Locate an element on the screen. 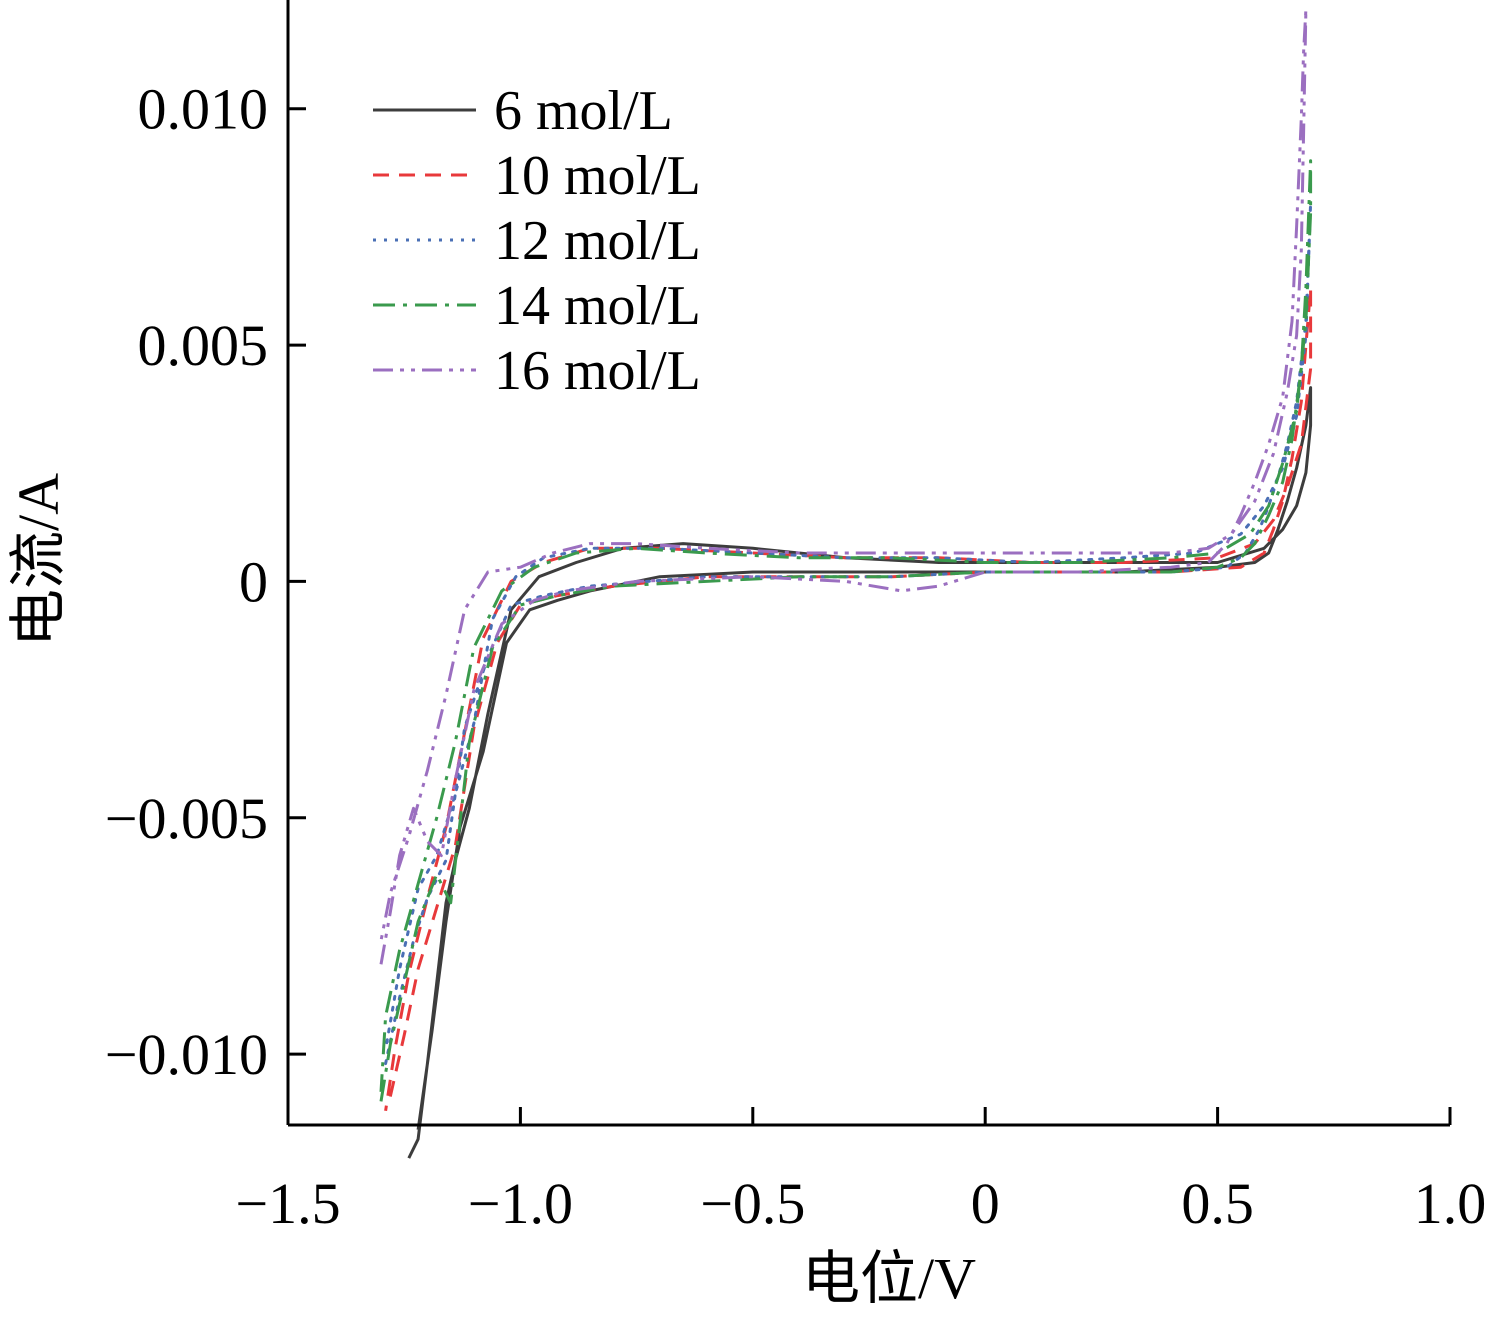 Image resolution: width=1500 pixels, height=1319 pixels. y-tick-label: 0.005 is located at coordinates (203, 345).